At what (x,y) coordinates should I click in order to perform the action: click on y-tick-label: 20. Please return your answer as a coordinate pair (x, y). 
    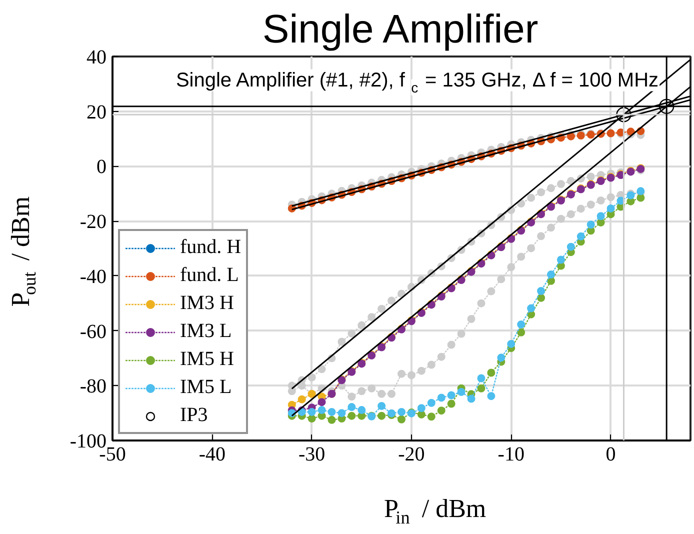
    Looking at the image, I should click on (96, 112).